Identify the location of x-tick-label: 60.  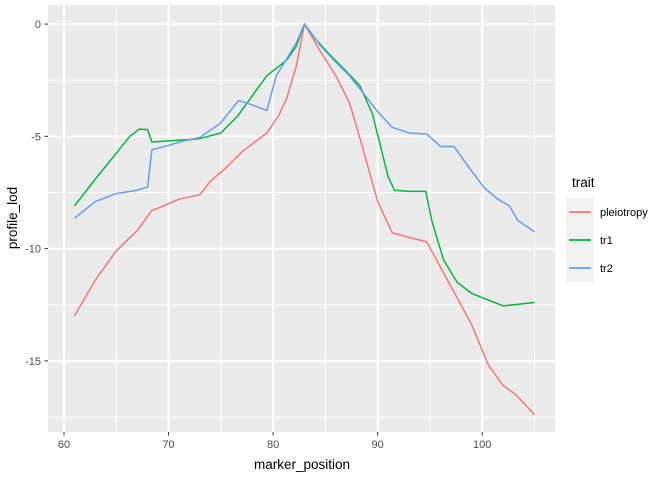
(64, 445).